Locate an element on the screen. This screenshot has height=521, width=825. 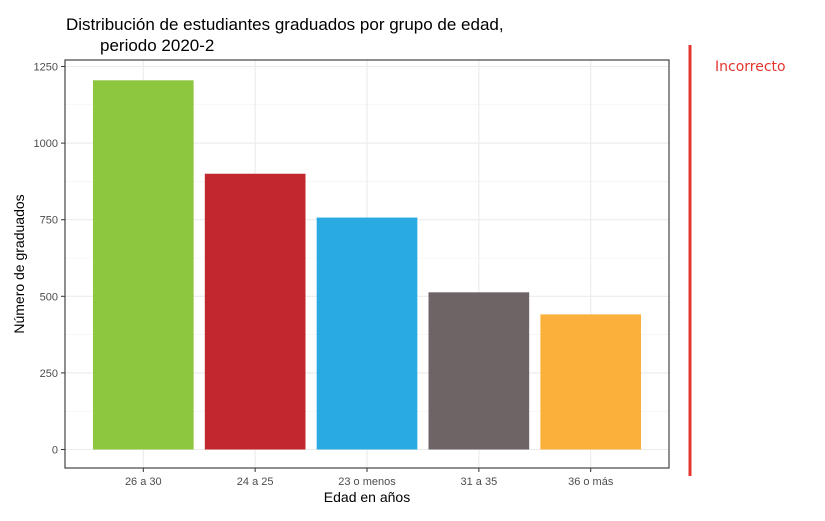
y-tick-label: 750 is located at coordinates (49, 221).